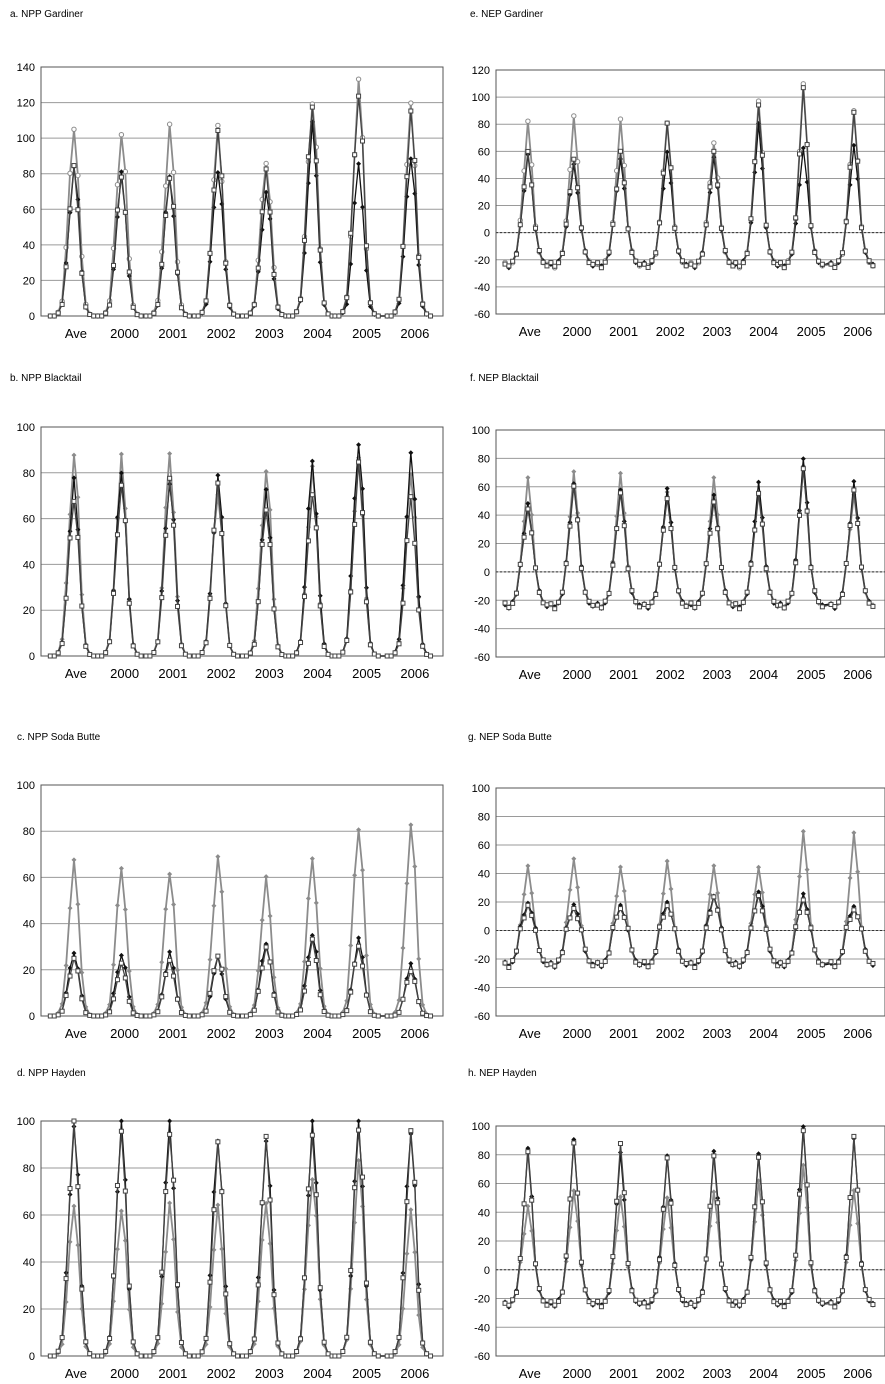 The width and height of the screenshot is (885, 1384). I want to click on plot-frame, so click(690, 1241).